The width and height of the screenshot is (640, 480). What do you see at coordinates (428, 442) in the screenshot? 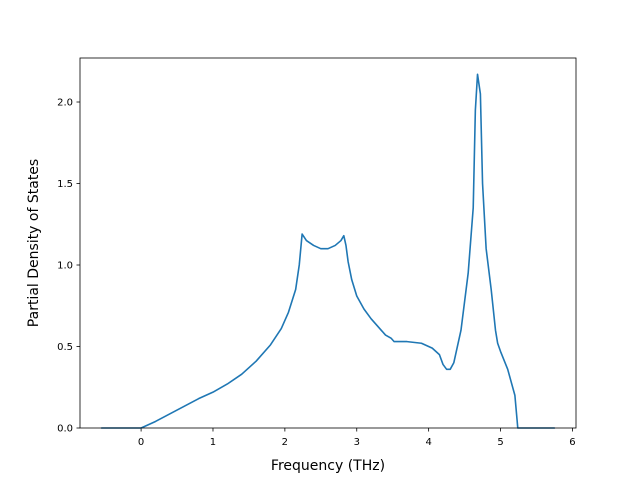
I see `x-tick-label: 4` at bounding box center [428, 442].